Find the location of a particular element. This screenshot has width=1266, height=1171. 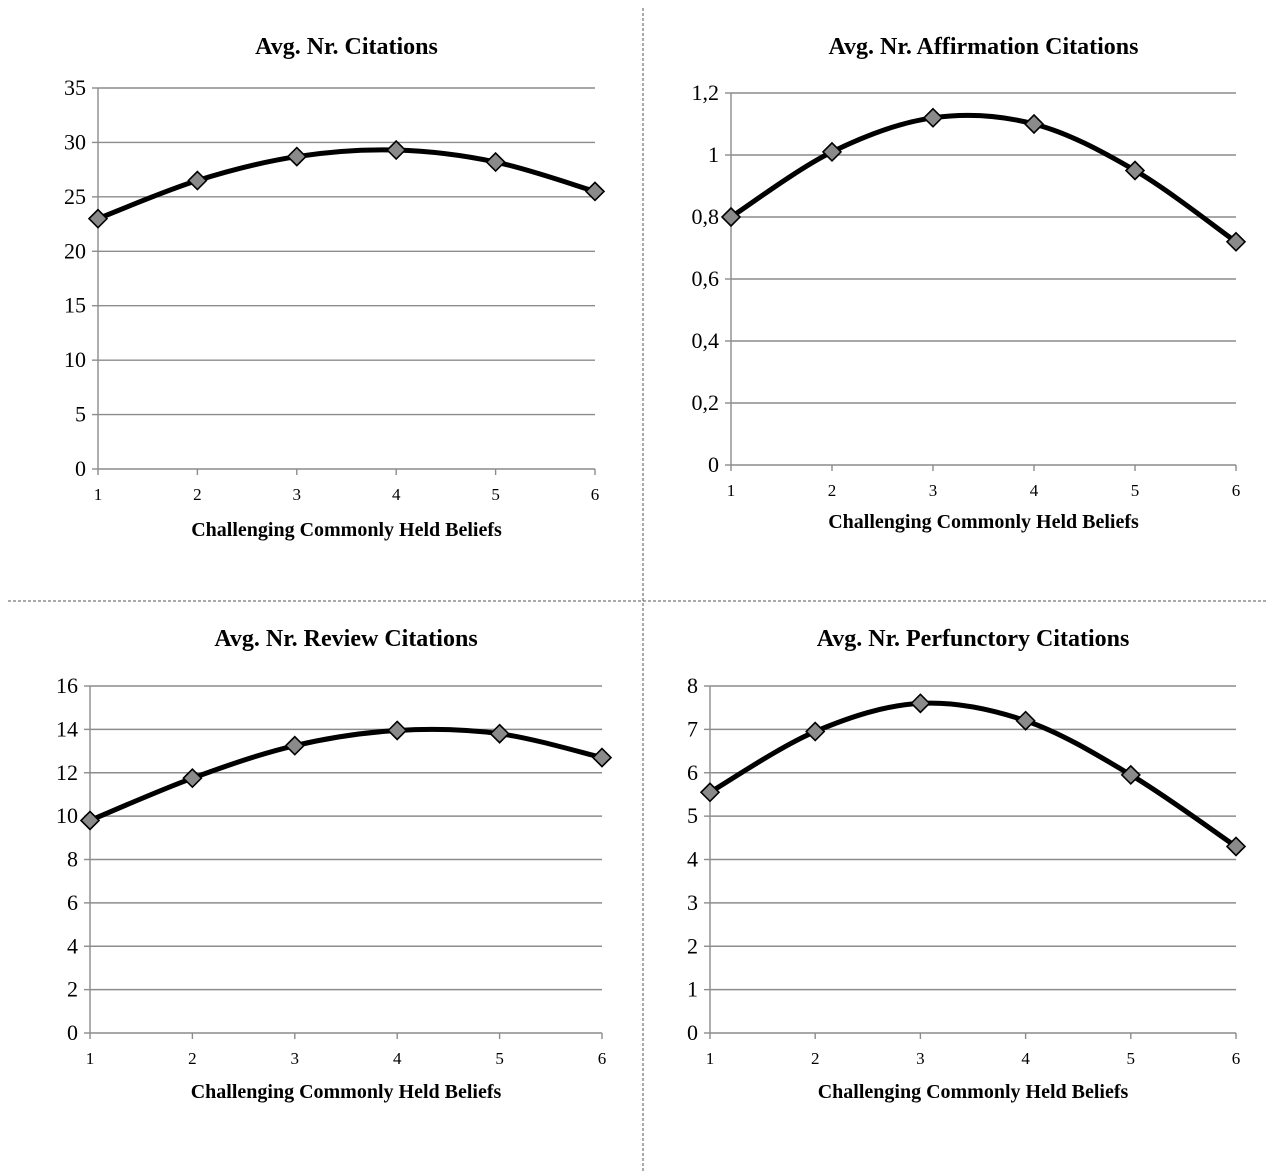

y-tick-label: 16 is located at coordinates (67, 685).